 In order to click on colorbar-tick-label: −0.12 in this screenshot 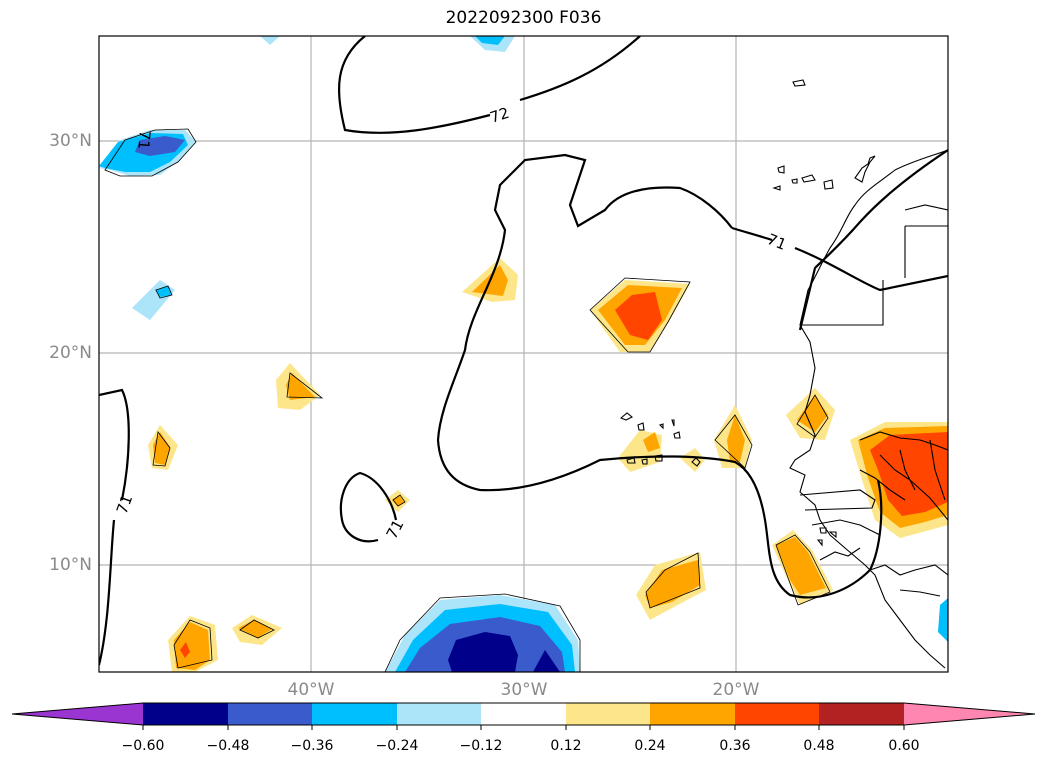, I will do `click(481, 746)`.